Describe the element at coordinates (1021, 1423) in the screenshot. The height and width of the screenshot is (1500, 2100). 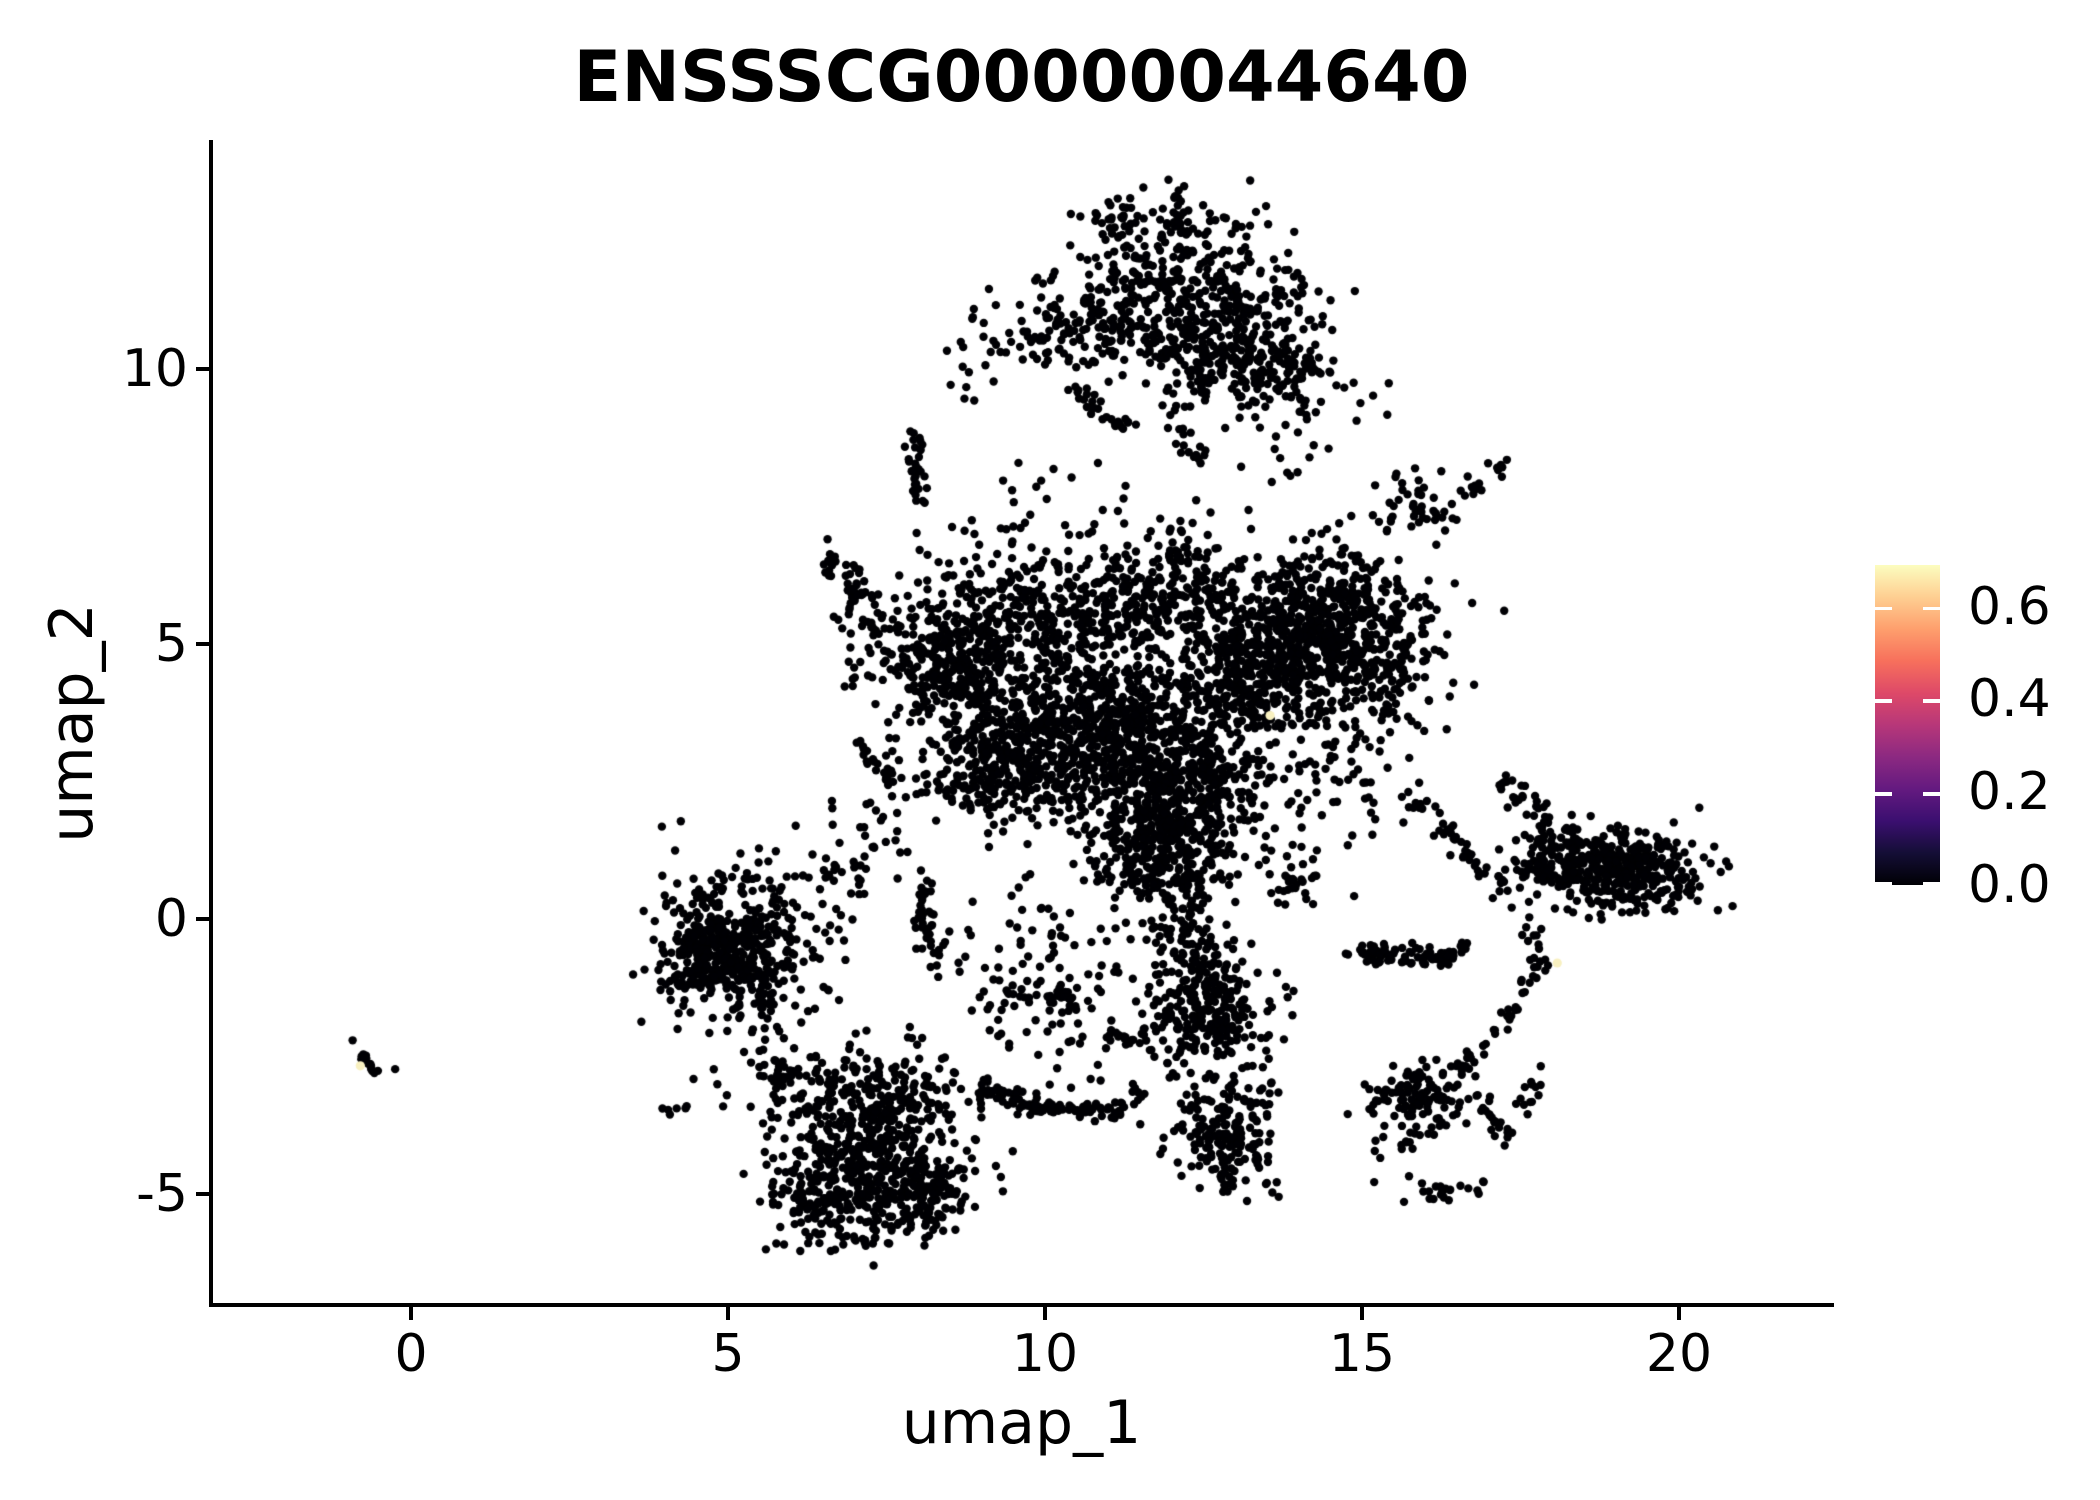
I see `x-axis-label: umap_1` at that location.